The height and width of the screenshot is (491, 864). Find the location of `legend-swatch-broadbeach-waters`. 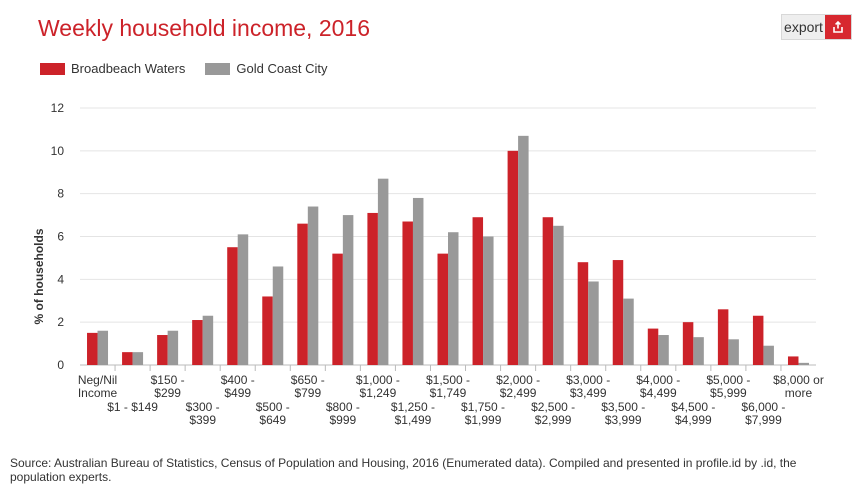

legend-swatch-broadbeach-waters is located at coordinates (52, 68).